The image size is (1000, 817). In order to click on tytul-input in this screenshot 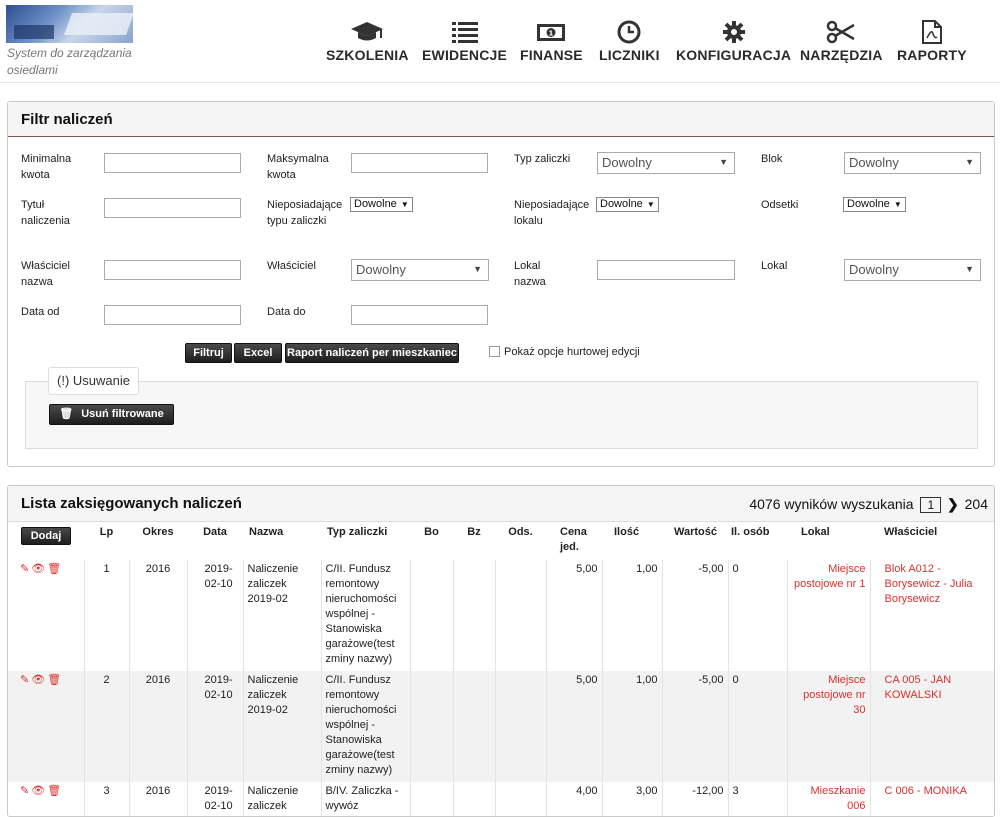, I will do `click(172, 208)`.